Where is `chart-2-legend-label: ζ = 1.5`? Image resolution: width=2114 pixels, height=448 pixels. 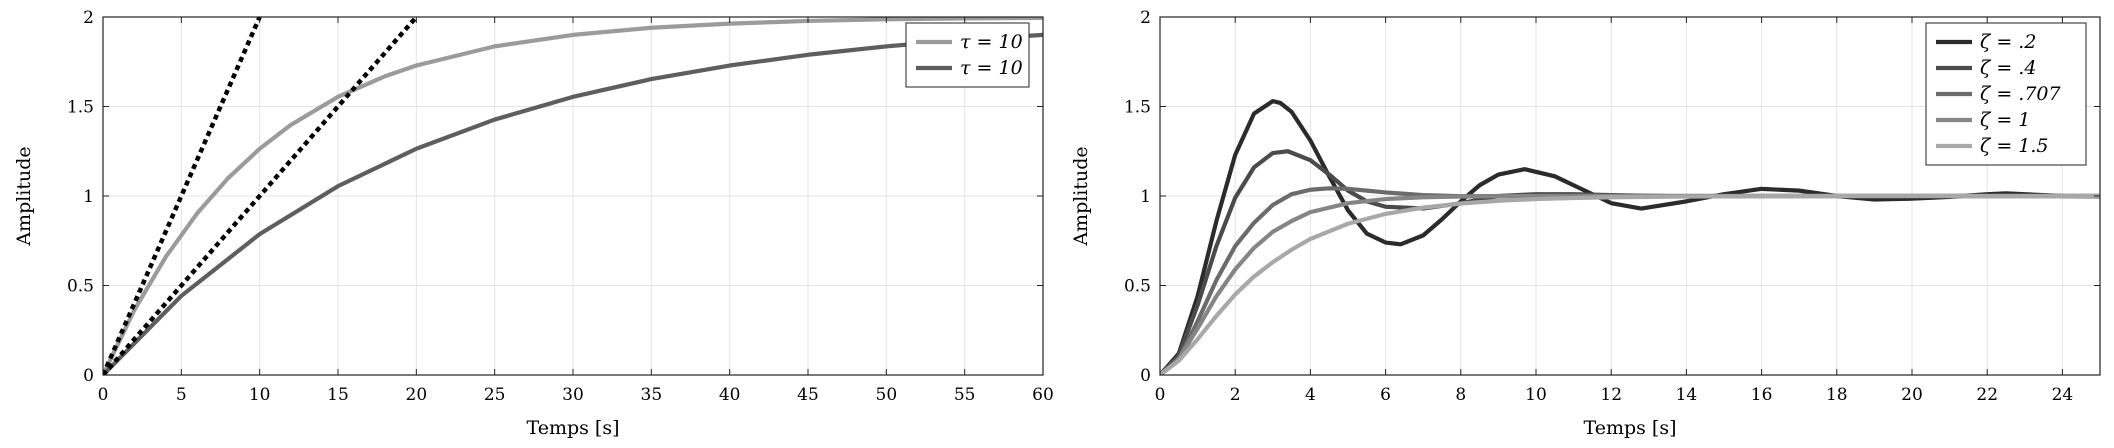 chart-2-legend-label: ζ = 1.5 is located at coordinates (2014, 146).